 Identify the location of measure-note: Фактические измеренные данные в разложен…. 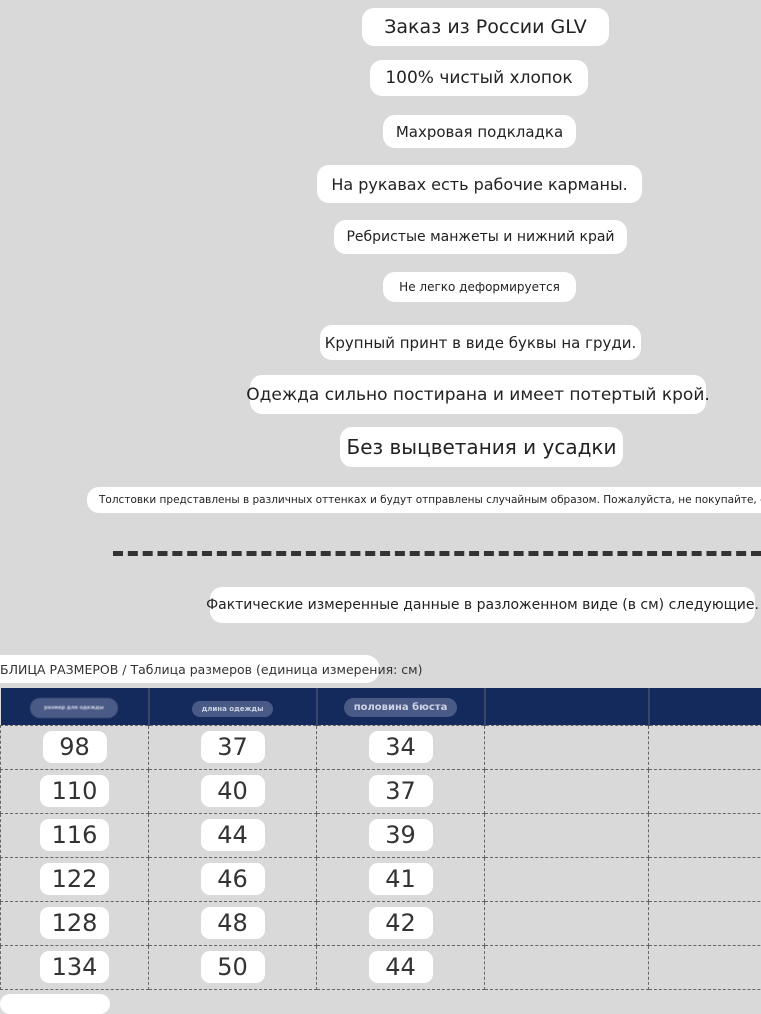
(482, 605).